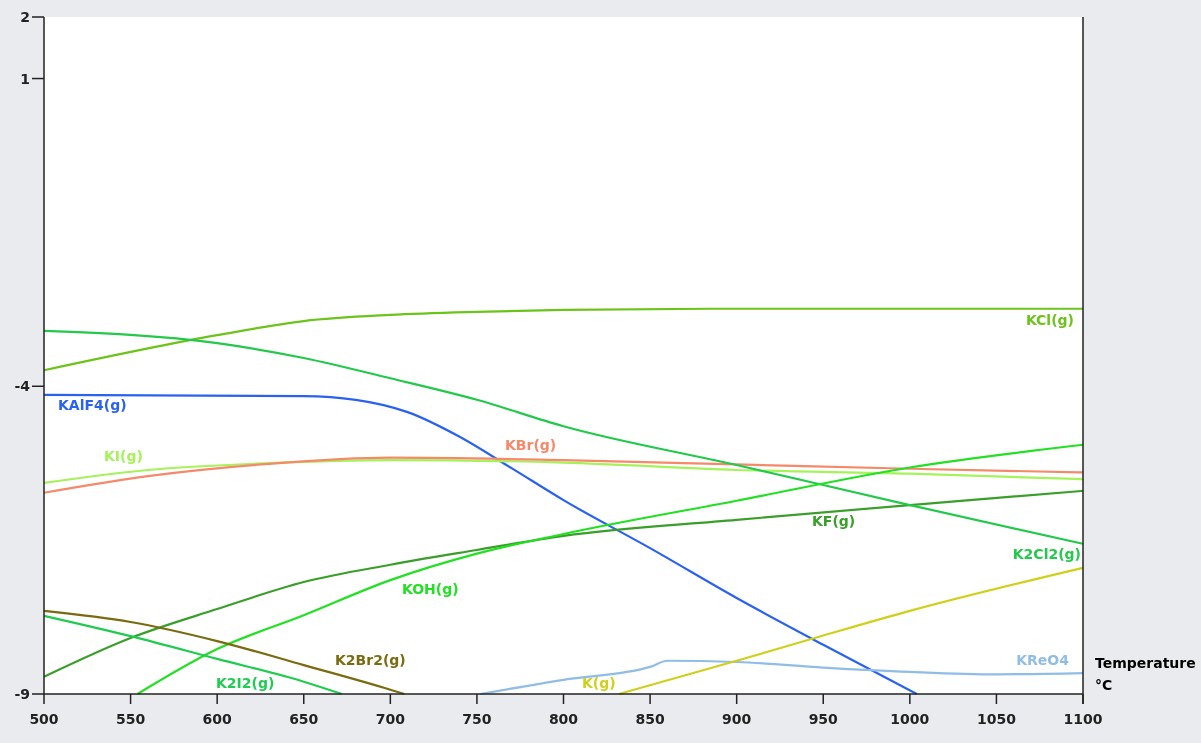 The width and height of the screenshot is (1201, 743). Describe the element at coordinates (22, 386) in the screenshot. I see `y-tick-label: -4` at that location.